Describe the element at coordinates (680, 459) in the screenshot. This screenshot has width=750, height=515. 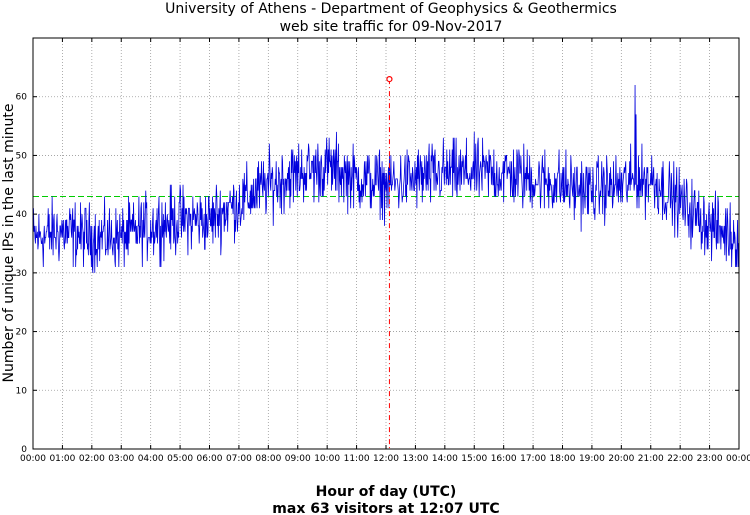
I see `x-tick-label: 22:00` at that location.